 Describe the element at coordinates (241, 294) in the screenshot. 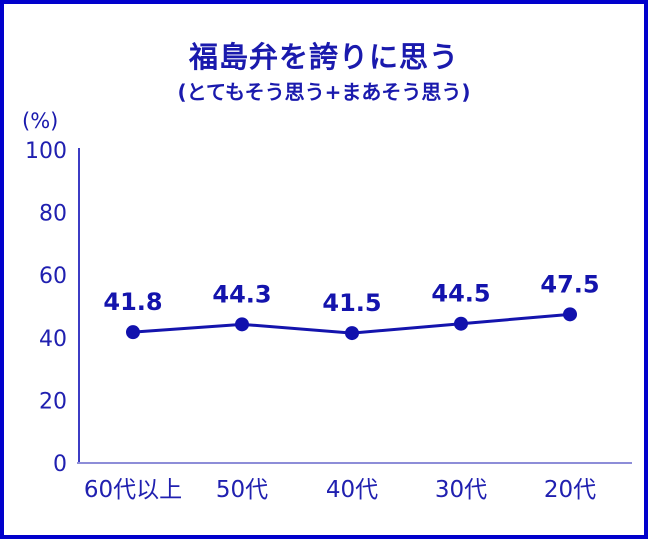

I see `data-point-label: 44.3` at that location.